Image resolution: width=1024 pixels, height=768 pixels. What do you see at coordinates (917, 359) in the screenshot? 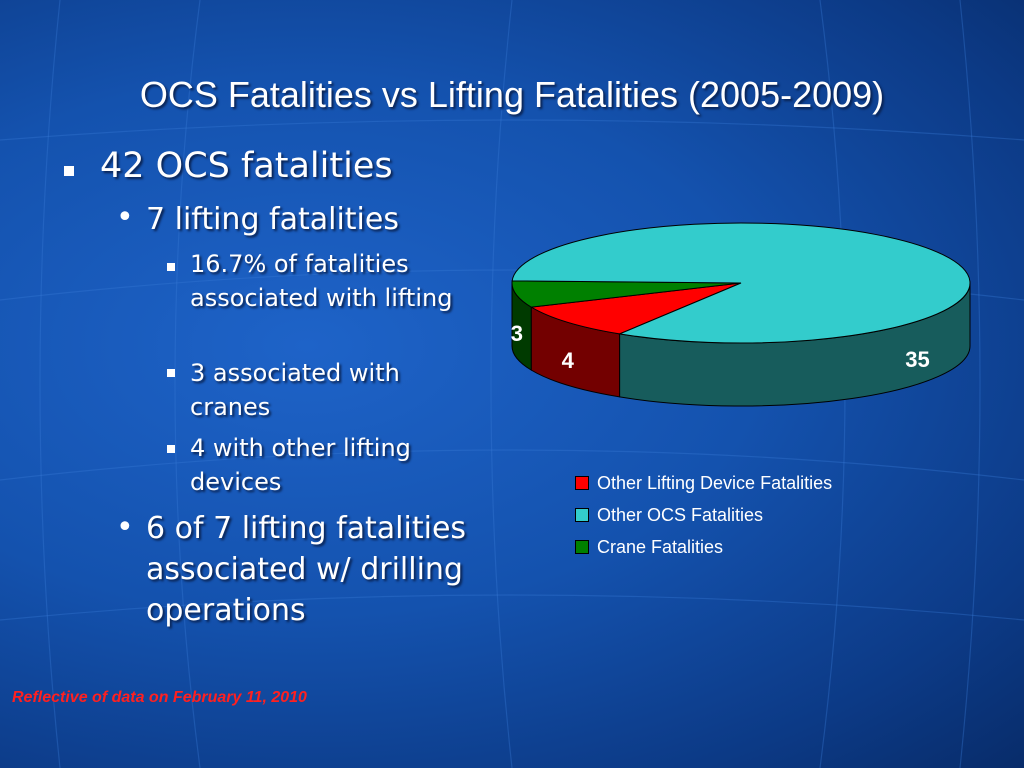
I see `data-label-35: 35` at bounding box center [917, 359].